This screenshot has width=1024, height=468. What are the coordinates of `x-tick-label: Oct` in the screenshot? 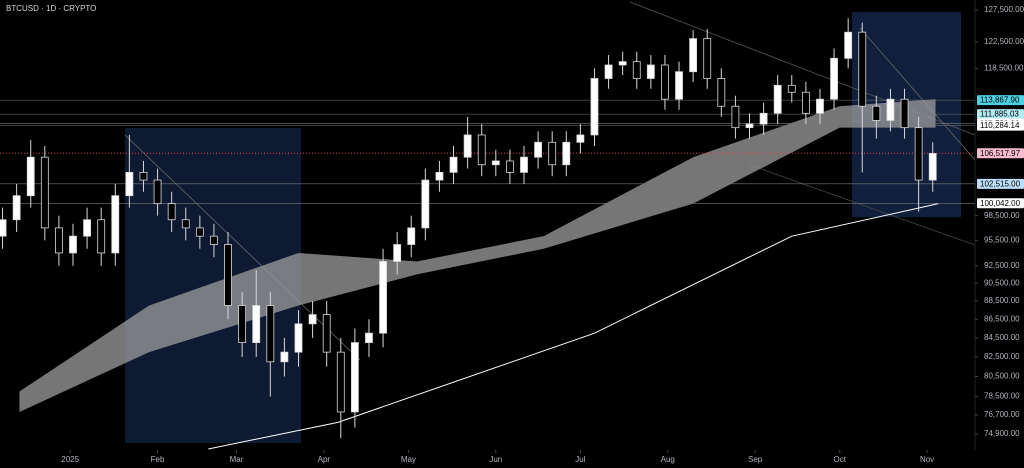 It's located at (839, 459).